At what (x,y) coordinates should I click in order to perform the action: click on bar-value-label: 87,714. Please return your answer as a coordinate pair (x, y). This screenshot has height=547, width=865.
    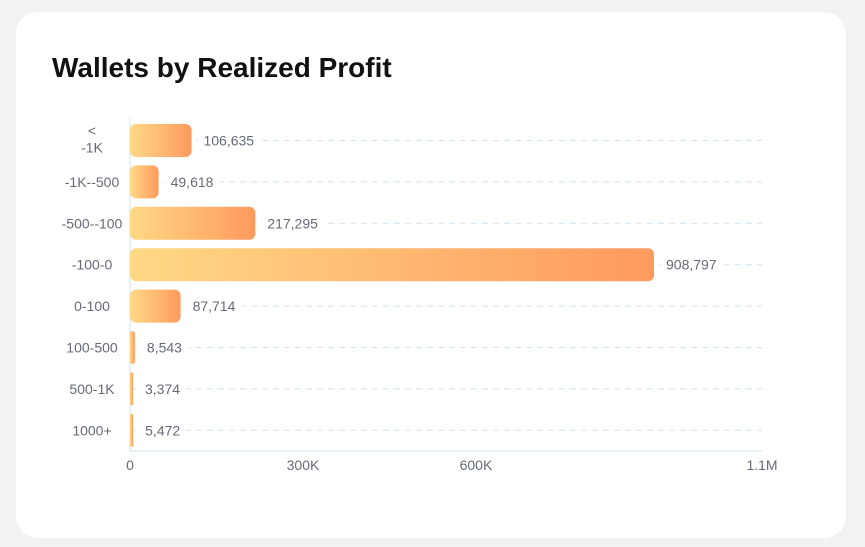
    Looking at the image, I should click on (214, 306).